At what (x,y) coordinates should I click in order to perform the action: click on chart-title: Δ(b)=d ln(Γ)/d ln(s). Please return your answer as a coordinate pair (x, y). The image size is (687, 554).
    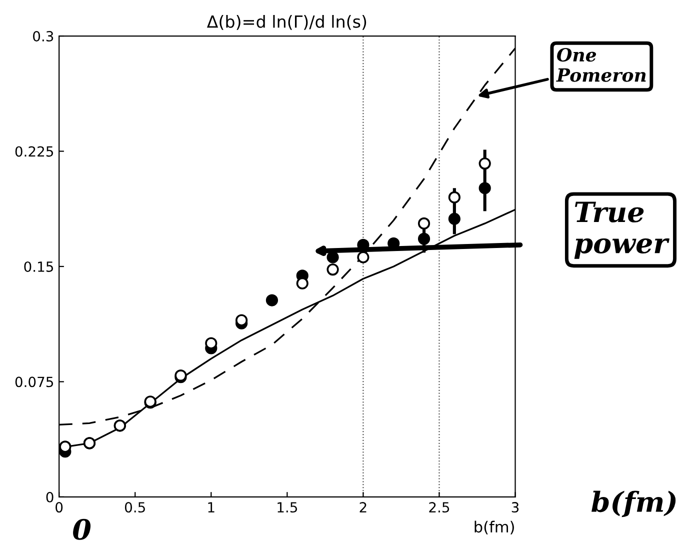
    Looking at the image, I should click on (286, 22).